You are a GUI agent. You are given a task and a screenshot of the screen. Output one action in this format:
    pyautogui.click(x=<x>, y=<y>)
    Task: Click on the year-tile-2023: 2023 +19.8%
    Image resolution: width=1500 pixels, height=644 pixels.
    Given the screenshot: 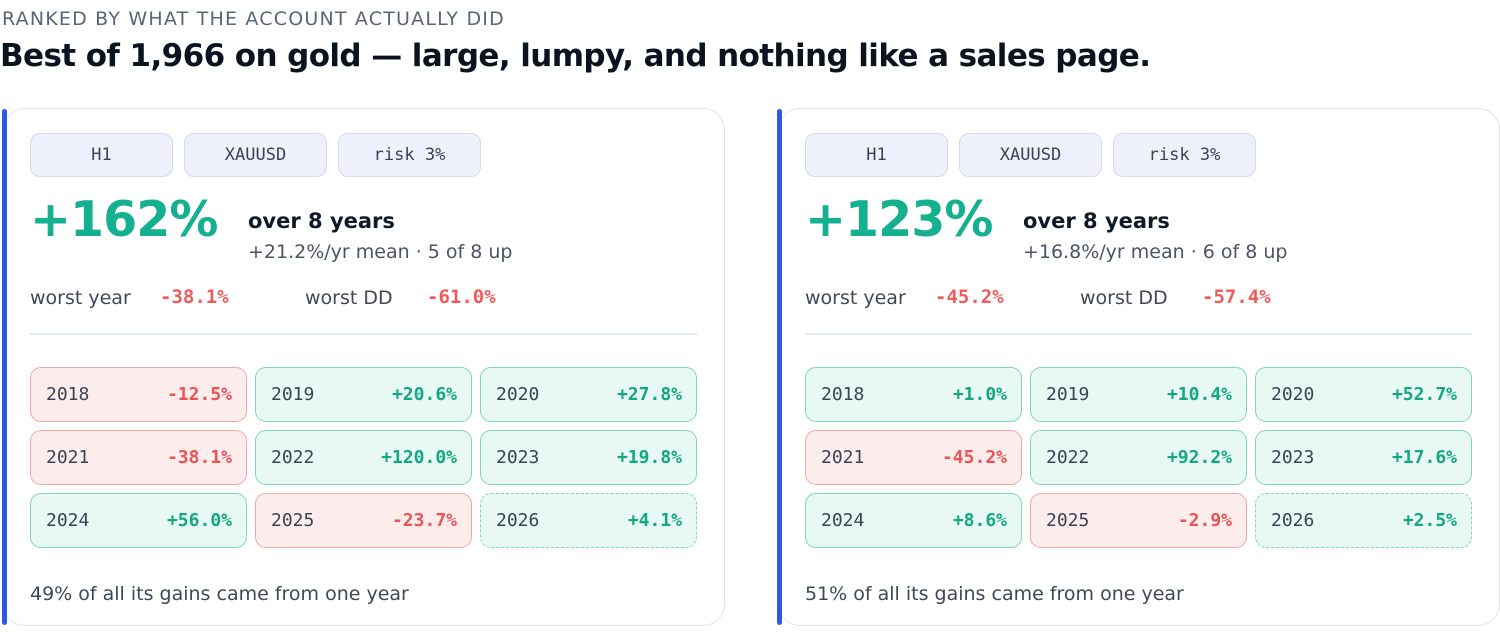 What is the action you would take?
    pyautogui.click(x=588, y=457)
    